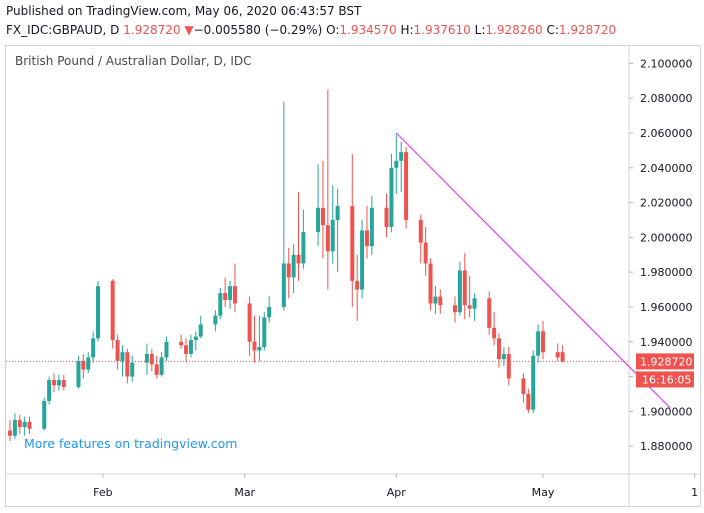 This screenshot has height=513, width=704. What do you see at coordinates (152, 30) in the screenshot?
I see `current-price: 1.928720` at bounding box center [152, 30].